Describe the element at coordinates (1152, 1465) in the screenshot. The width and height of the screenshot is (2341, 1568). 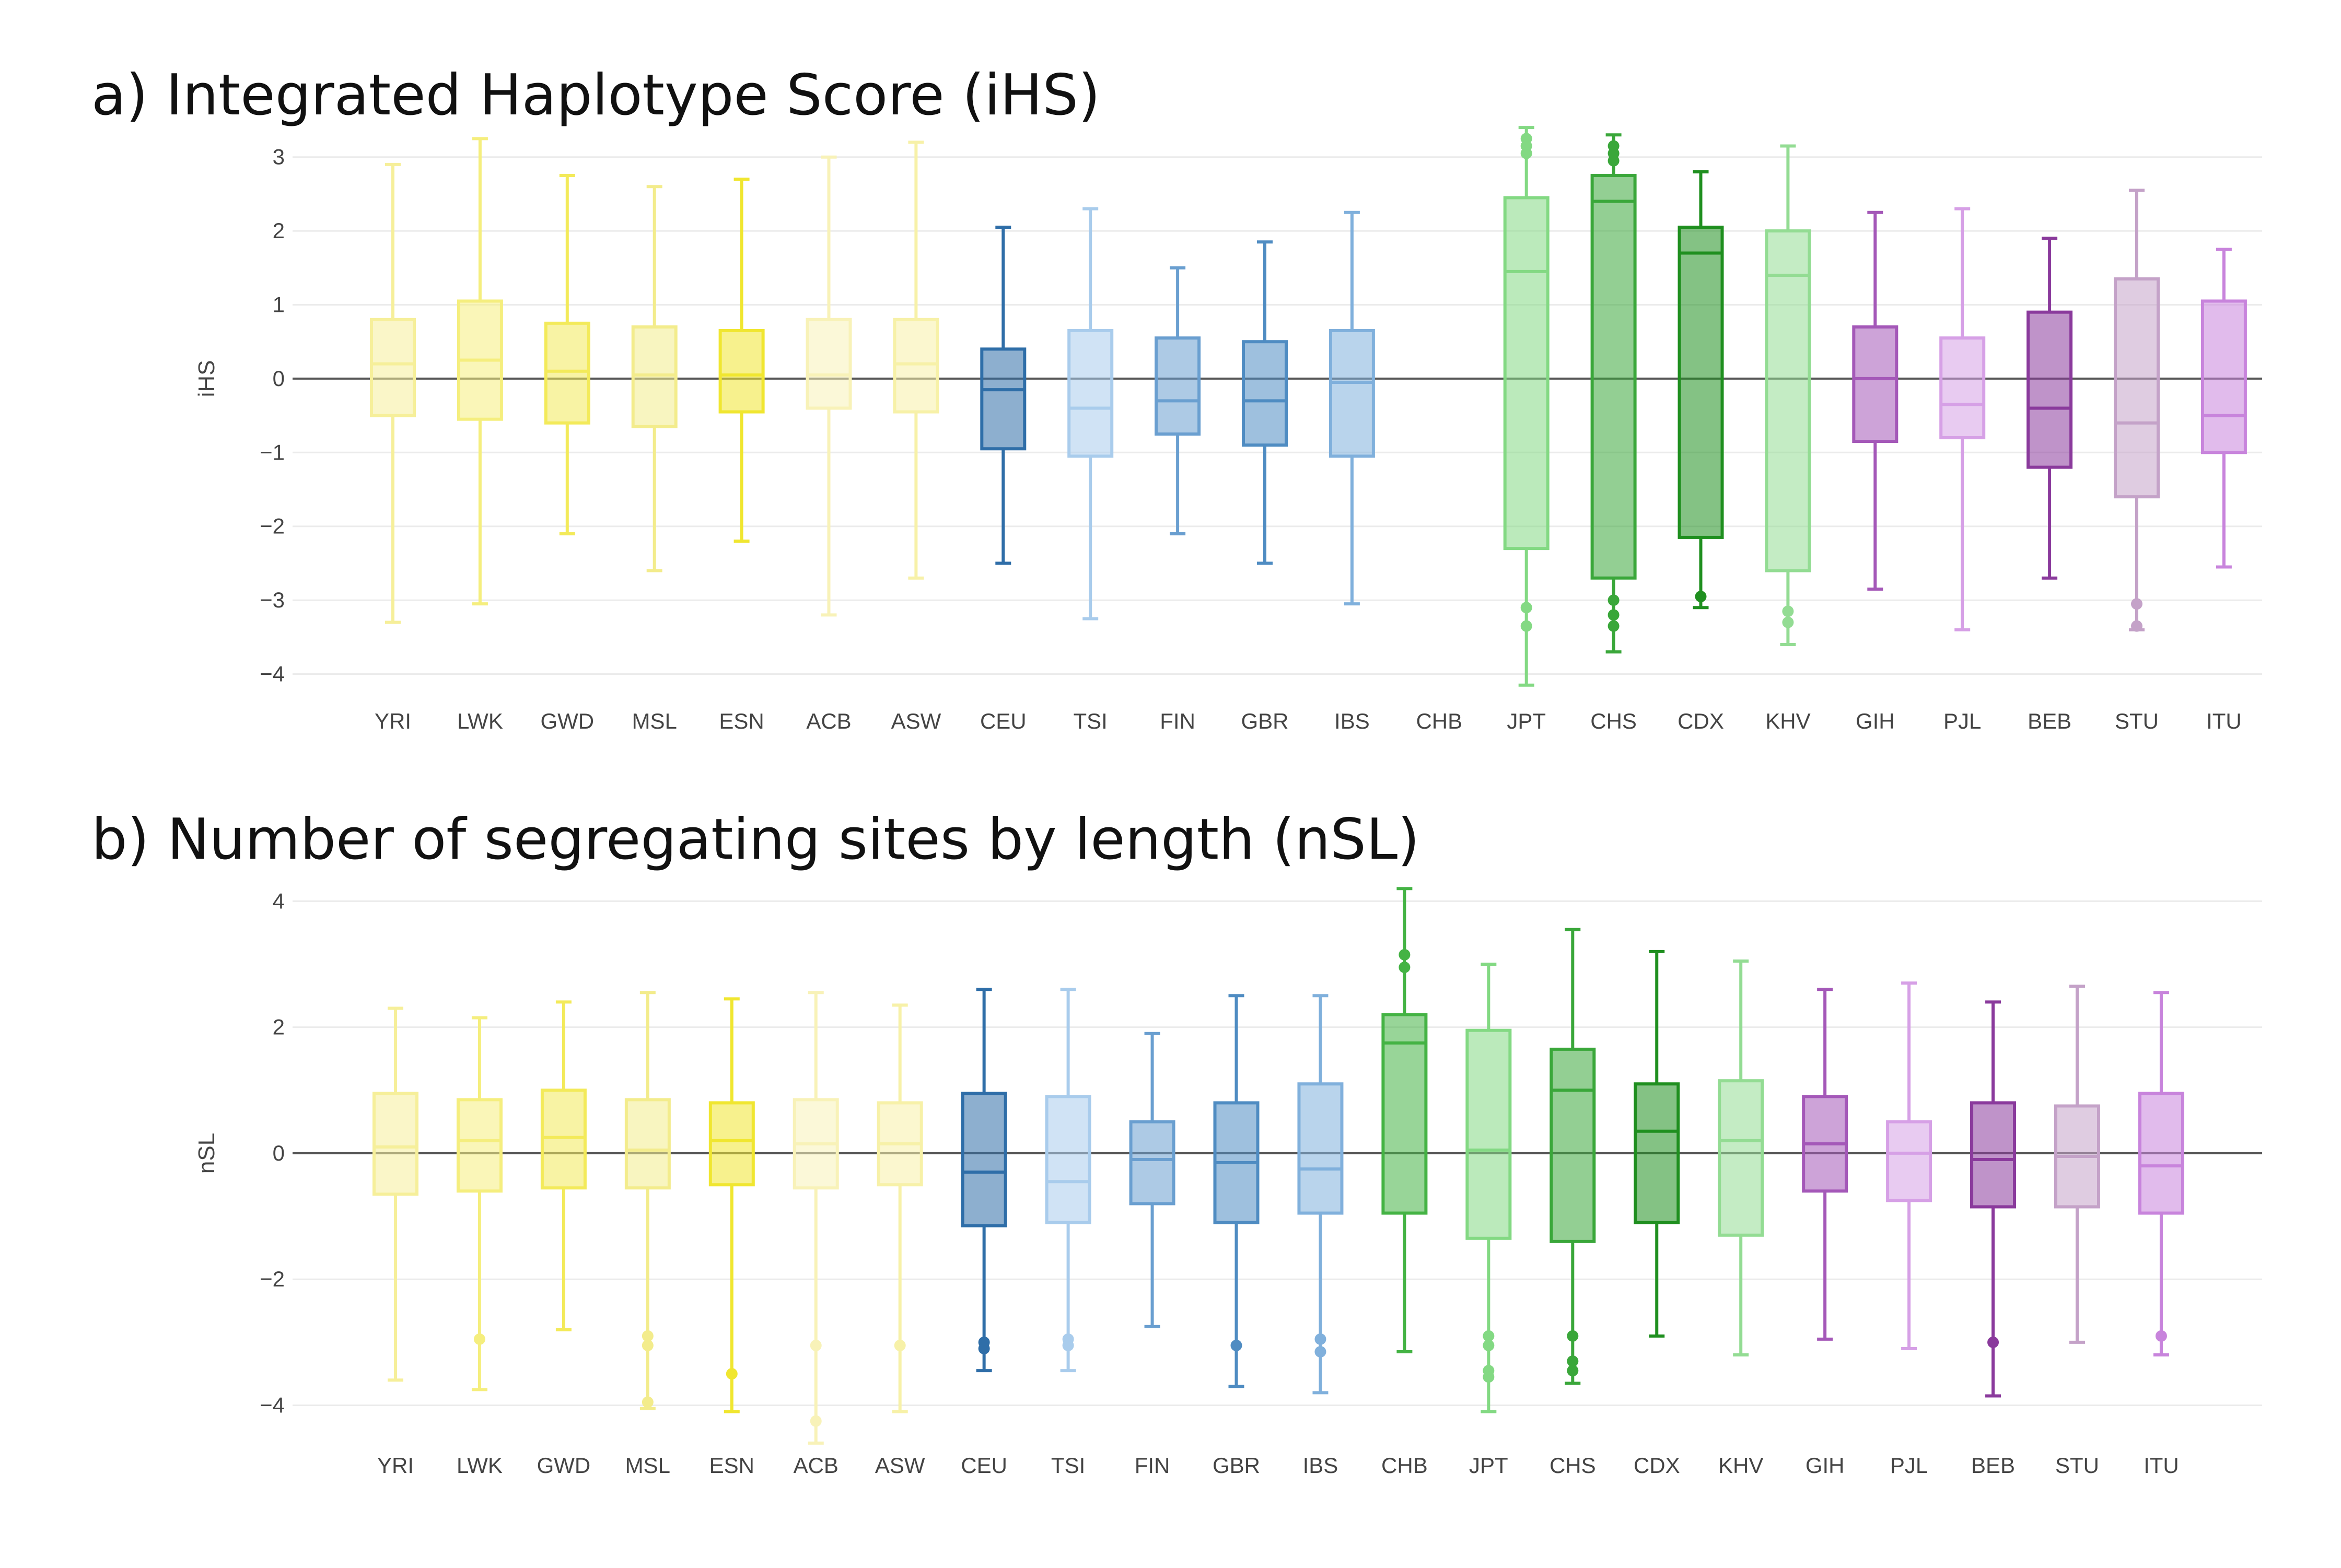
I see `panel-b-category-label: FIN` at that location.